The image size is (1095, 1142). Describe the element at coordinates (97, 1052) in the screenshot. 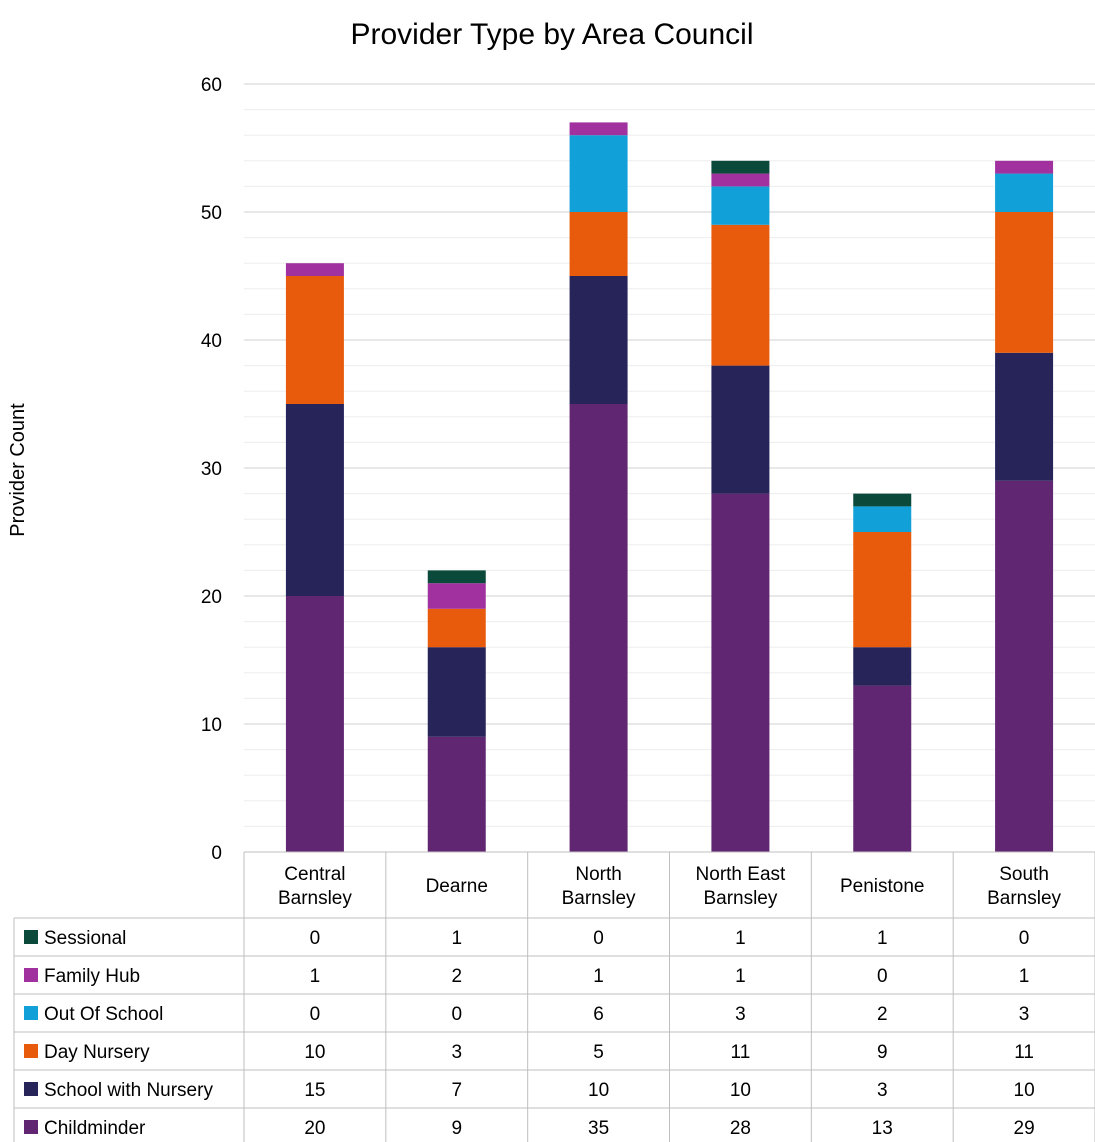

I see `legend-label: Day Nursery` at that location.